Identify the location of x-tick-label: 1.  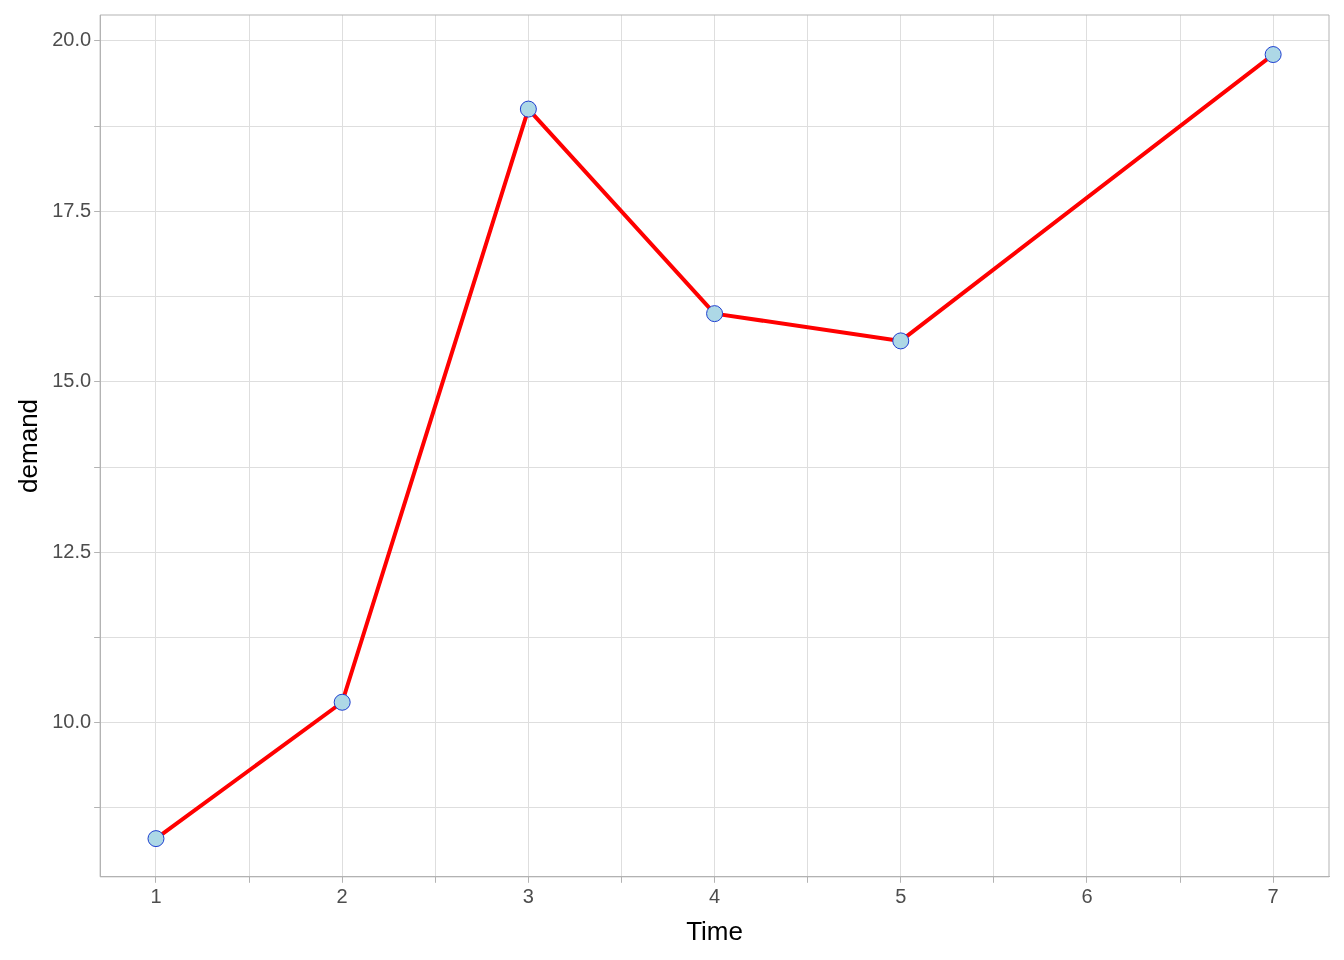
(156, 896).